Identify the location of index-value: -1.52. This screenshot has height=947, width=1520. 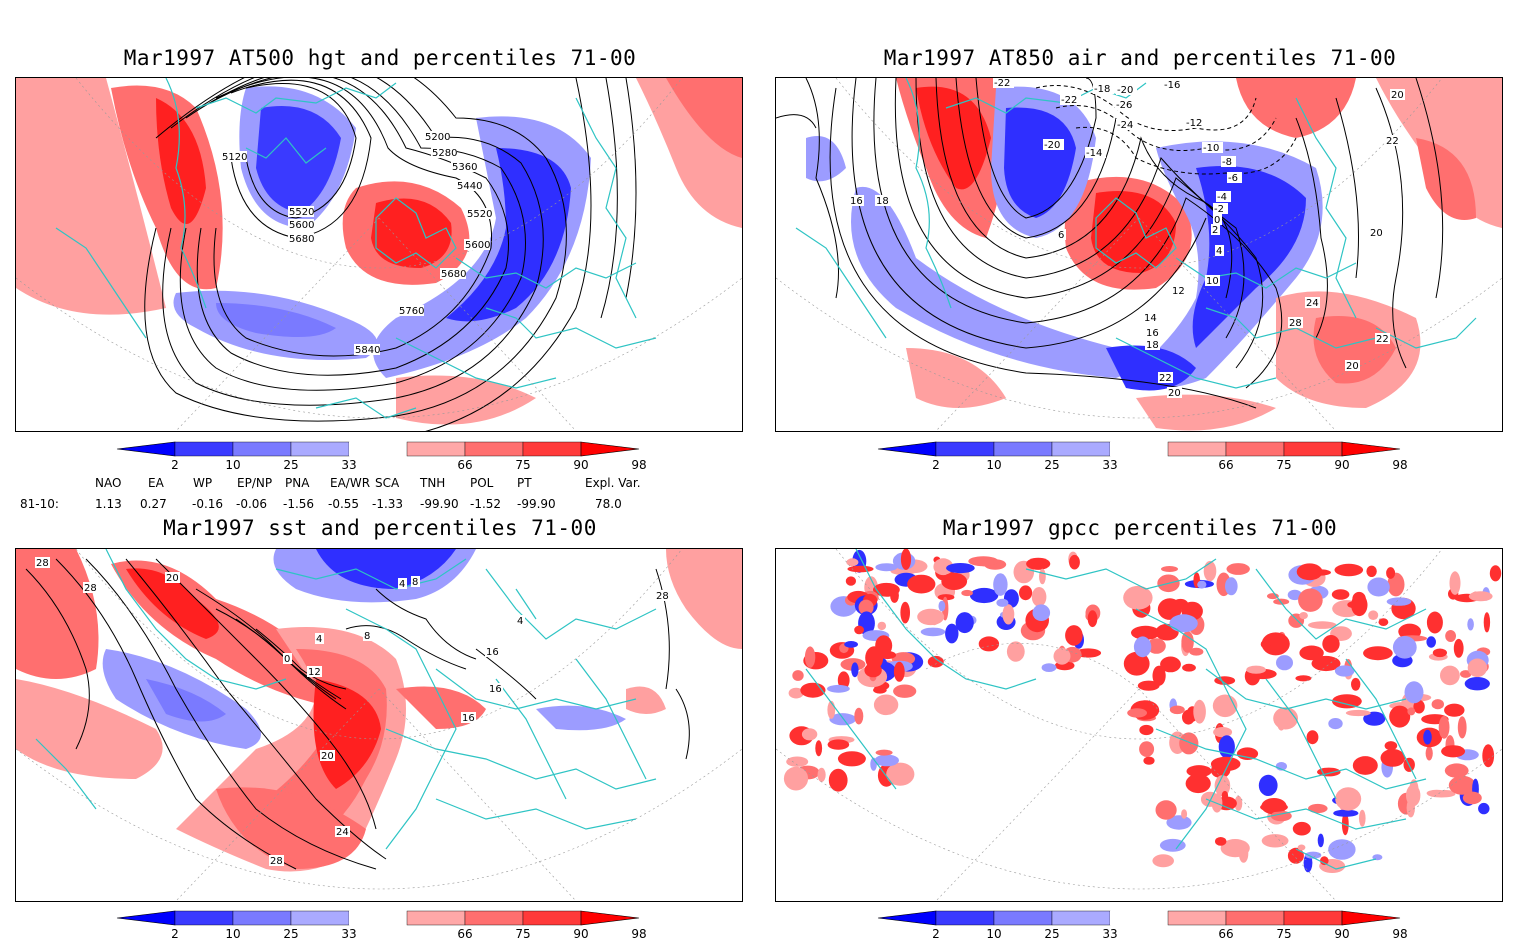
(486, 504).